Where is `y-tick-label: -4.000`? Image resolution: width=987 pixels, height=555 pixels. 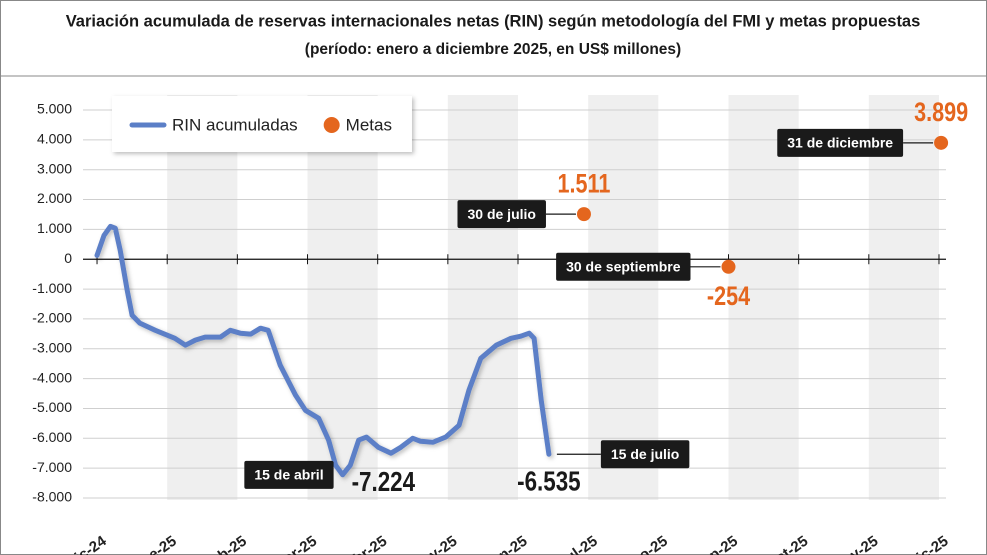
y-tick-label: -4.000 is located at coordinates (52, 377).